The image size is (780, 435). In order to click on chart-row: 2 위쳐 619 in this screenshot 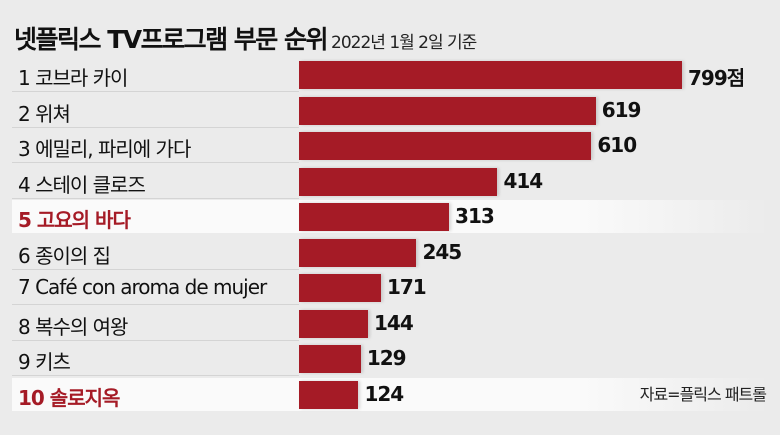, I will do `click(390, 111)`.